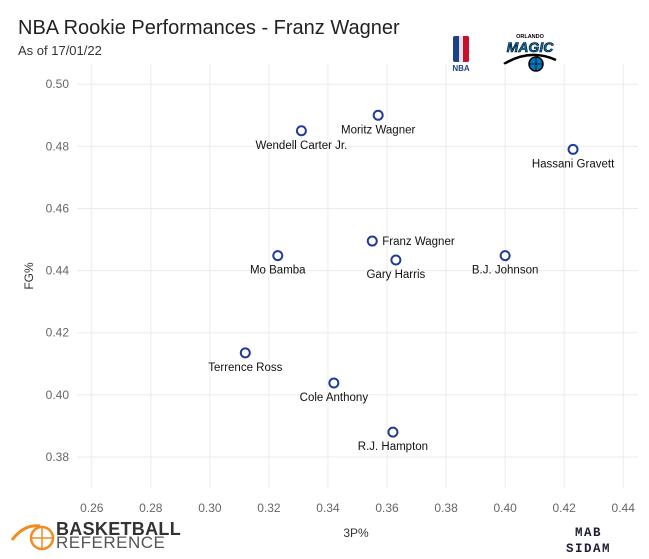  I want to click on magic-logo-city: ORLANDO, so click(530, 37).